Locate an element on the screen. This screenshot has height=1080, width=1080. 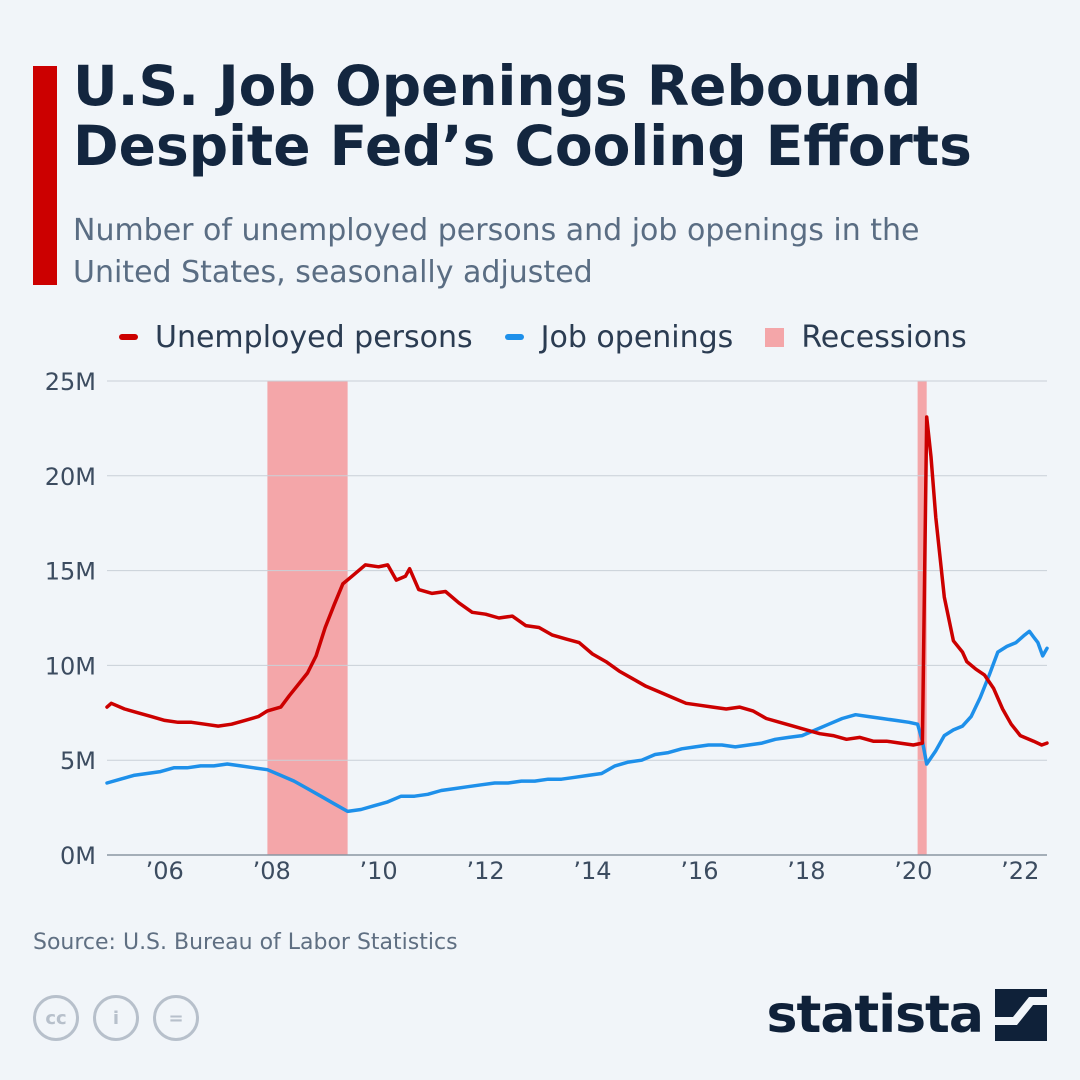
y-tick-label-2: 10M is located at coordinates (70, 666).